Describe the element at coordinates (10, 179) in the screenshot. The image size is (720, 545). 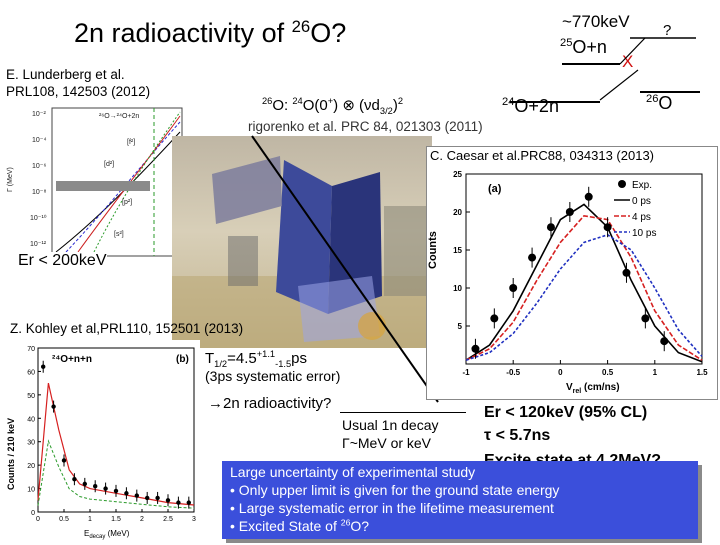
I see `width-axis-label: Γ (MeV)` at that location.